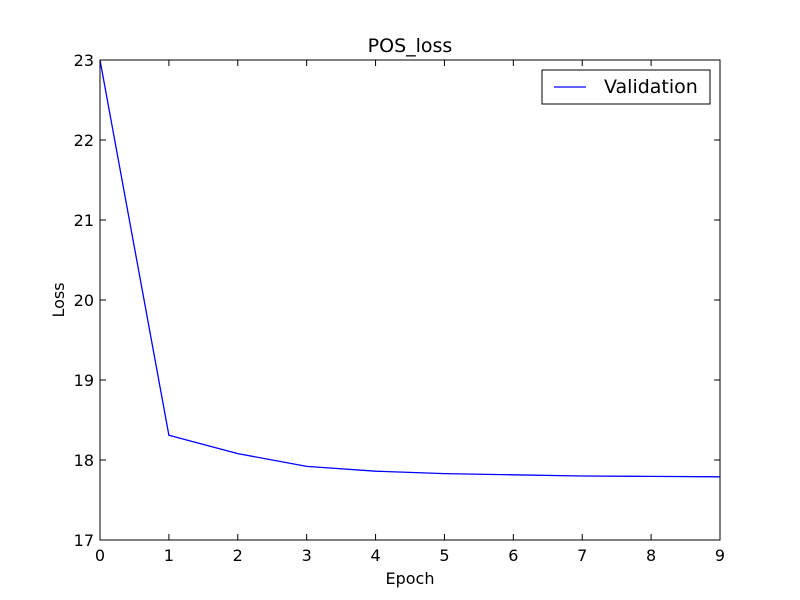 The height and width of the screenshot is (600, 800). What do you see at coordinates (444, 555) in the screenshot?
I see `x-tick-label: 5` at bounding box center [444, 555].